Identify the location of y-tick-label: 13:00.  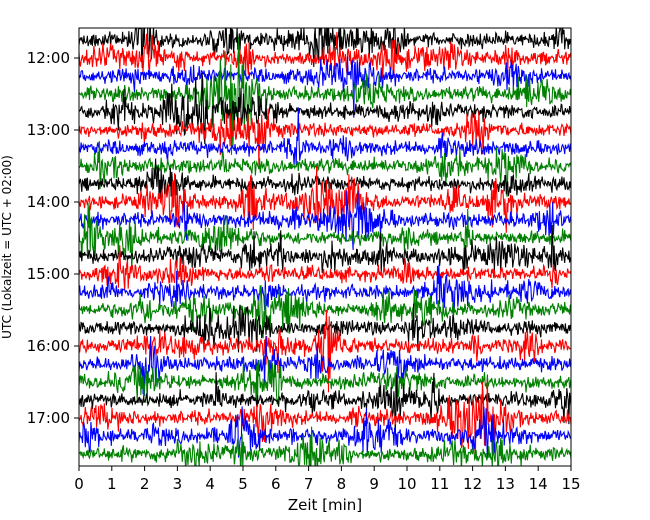
(48, 130).